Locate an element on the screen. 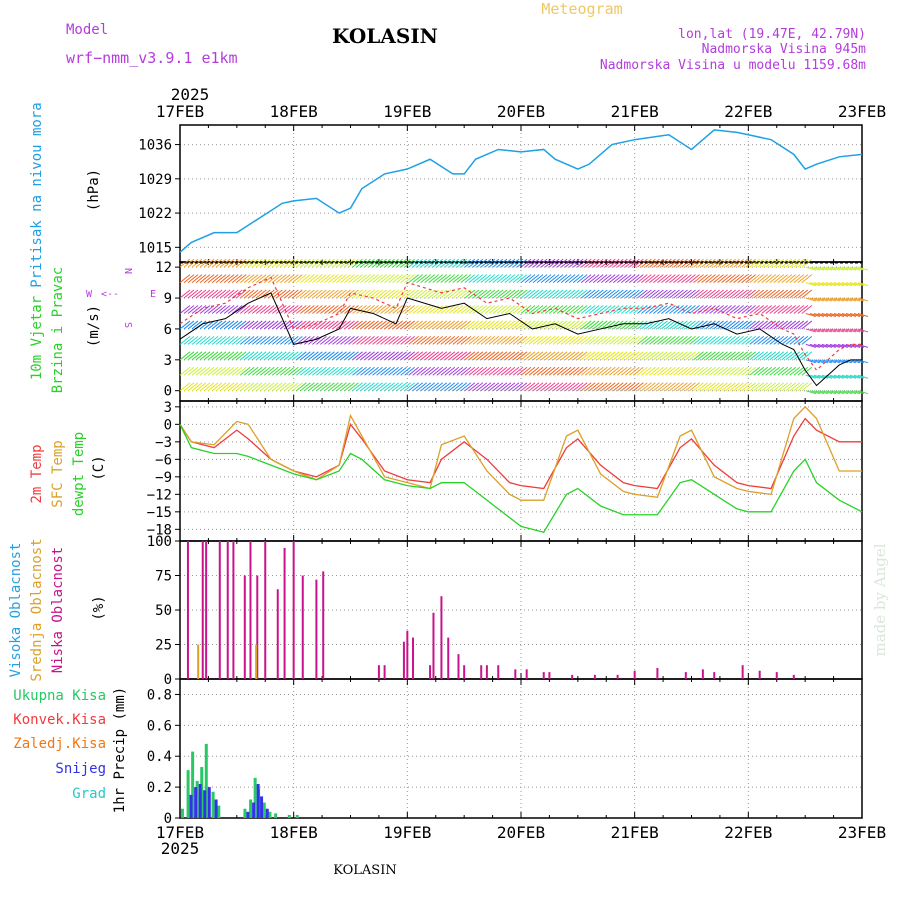  temp-label-sfc: SFC Temp is located at coordinates (58, 473).